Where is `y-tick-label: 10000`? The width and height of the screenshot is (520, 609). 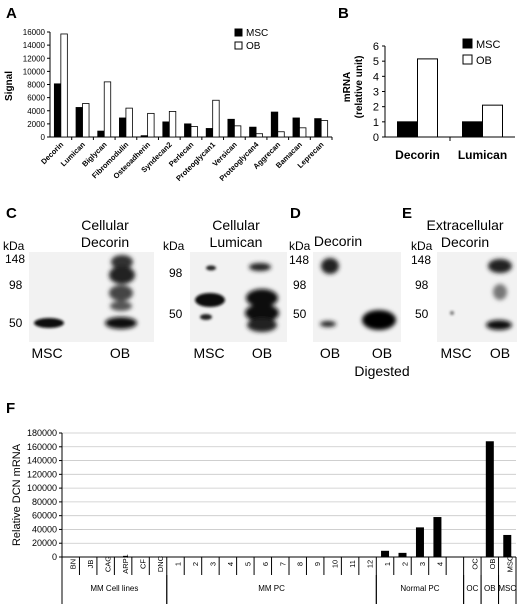 y-tick-label: 10000 is located at coordinates (34, 71).